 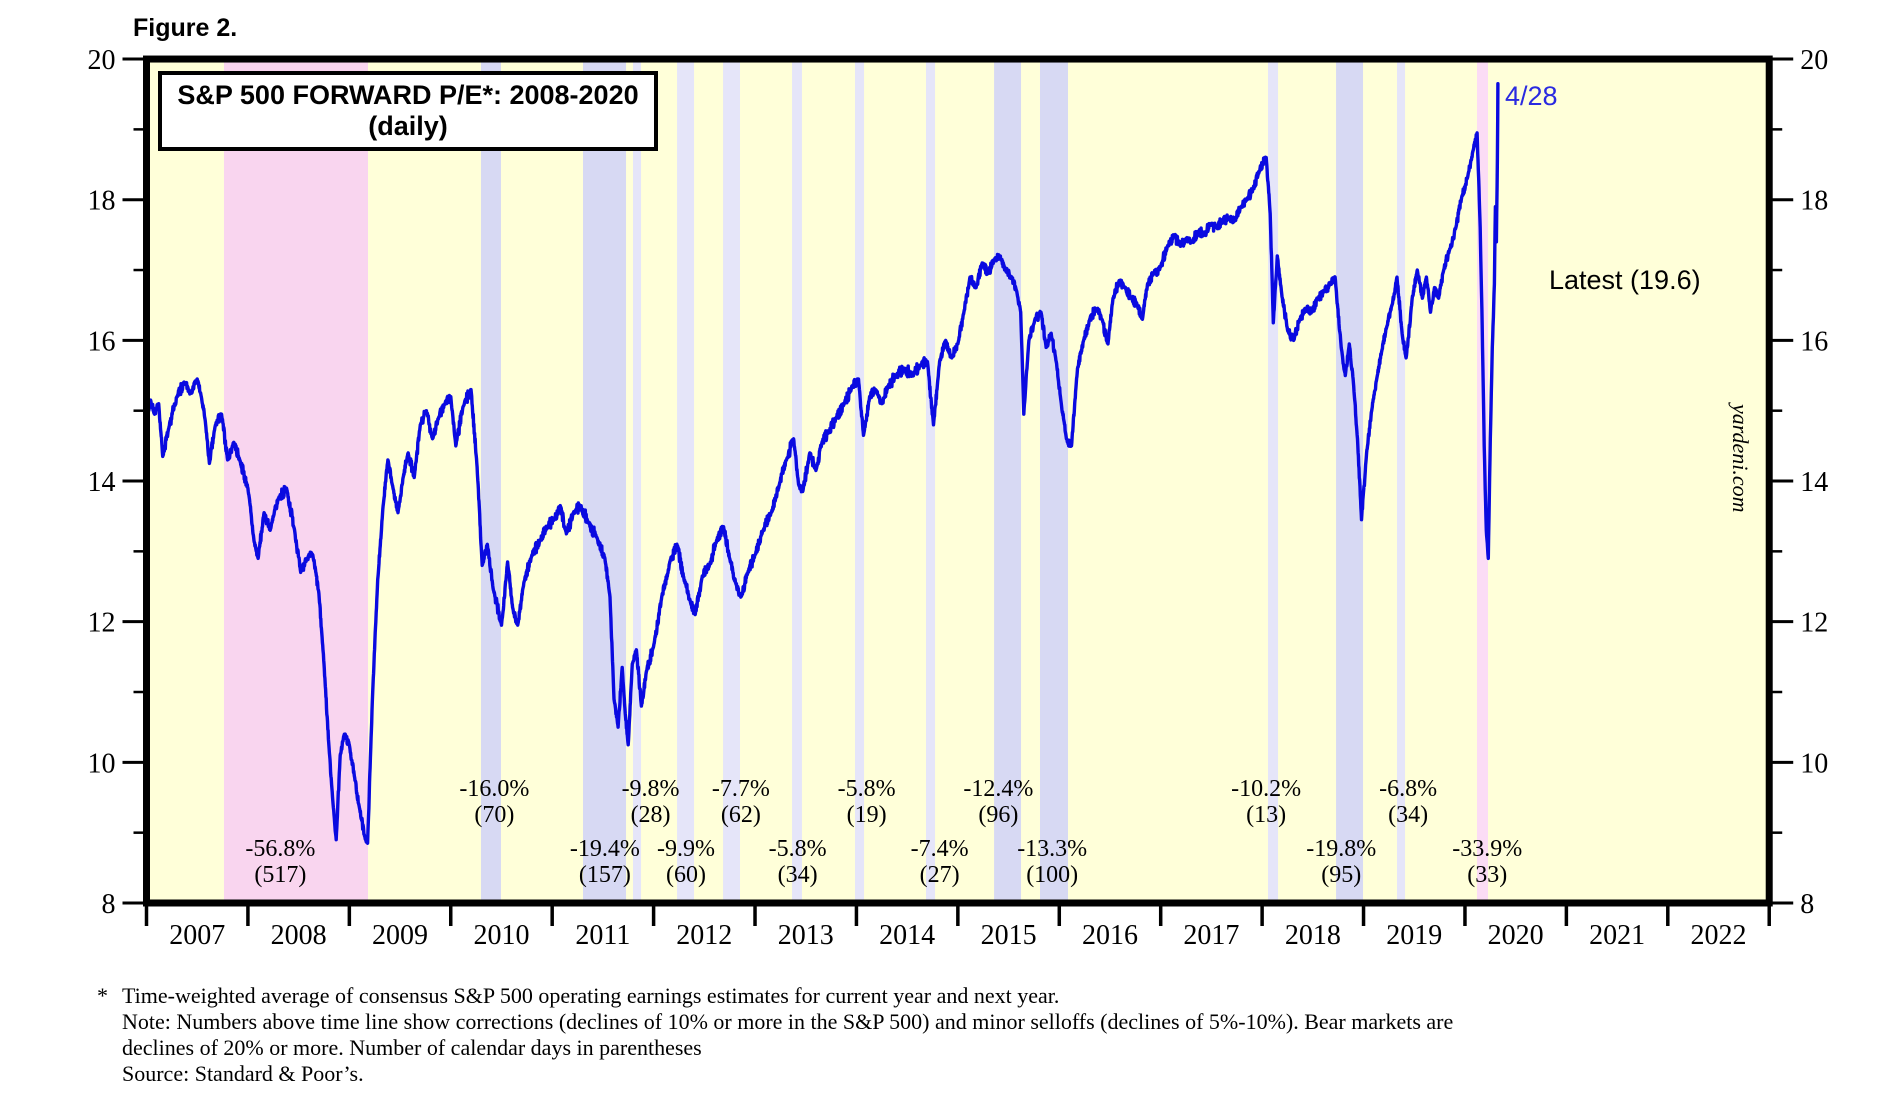 What do you see at coordinates (1487, 875) in the screenshot?
I see `correction-days-label: (33)` at bounding box center [1487, 875].